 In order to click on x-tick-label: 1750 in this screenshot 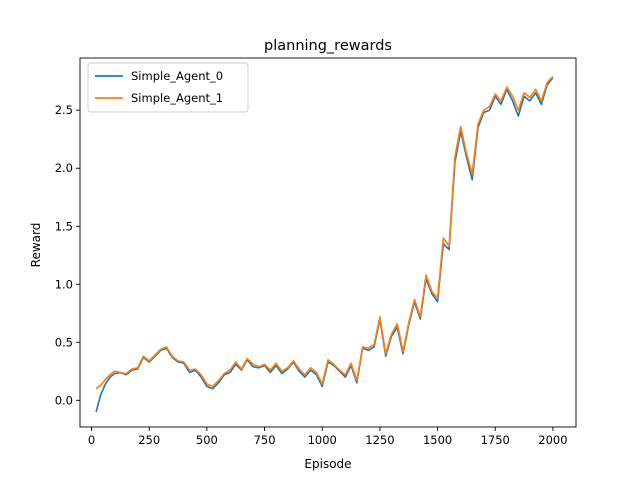, I will do `click(495, 440)`.